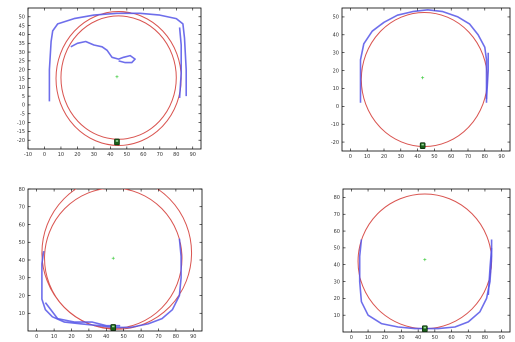 Image resolution: width=515 pixels, height=342 pixels. Describe the element at coordinates (22, 44) in the screenshot. I see `y-tick-label: 35` at that location.